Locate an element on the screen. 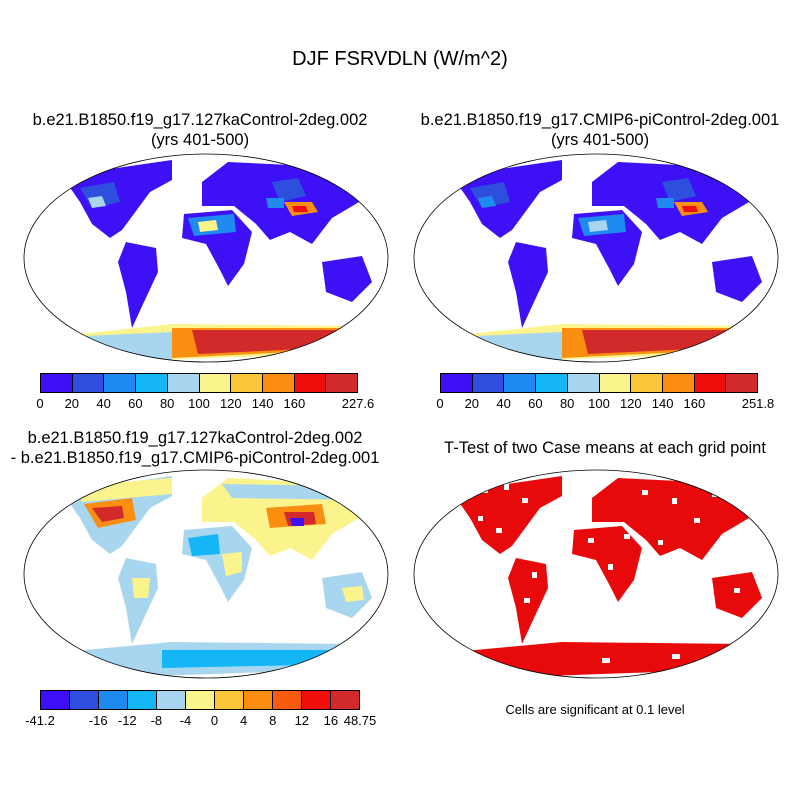 Image resolution: width=800 pixels, height=800 pixels. difference-colorbar-tick-label: -4 is located at coordinates (185, 720).